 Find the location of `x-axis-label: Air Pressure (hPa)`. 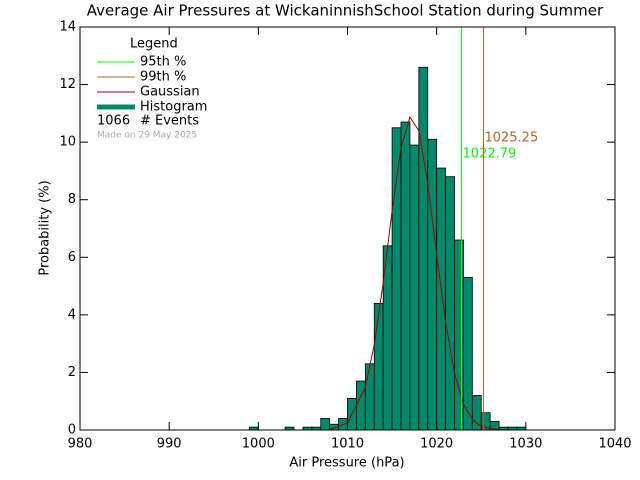

x-axis-label: Air Pressure (hPa) is located at coordinates (346, 463).